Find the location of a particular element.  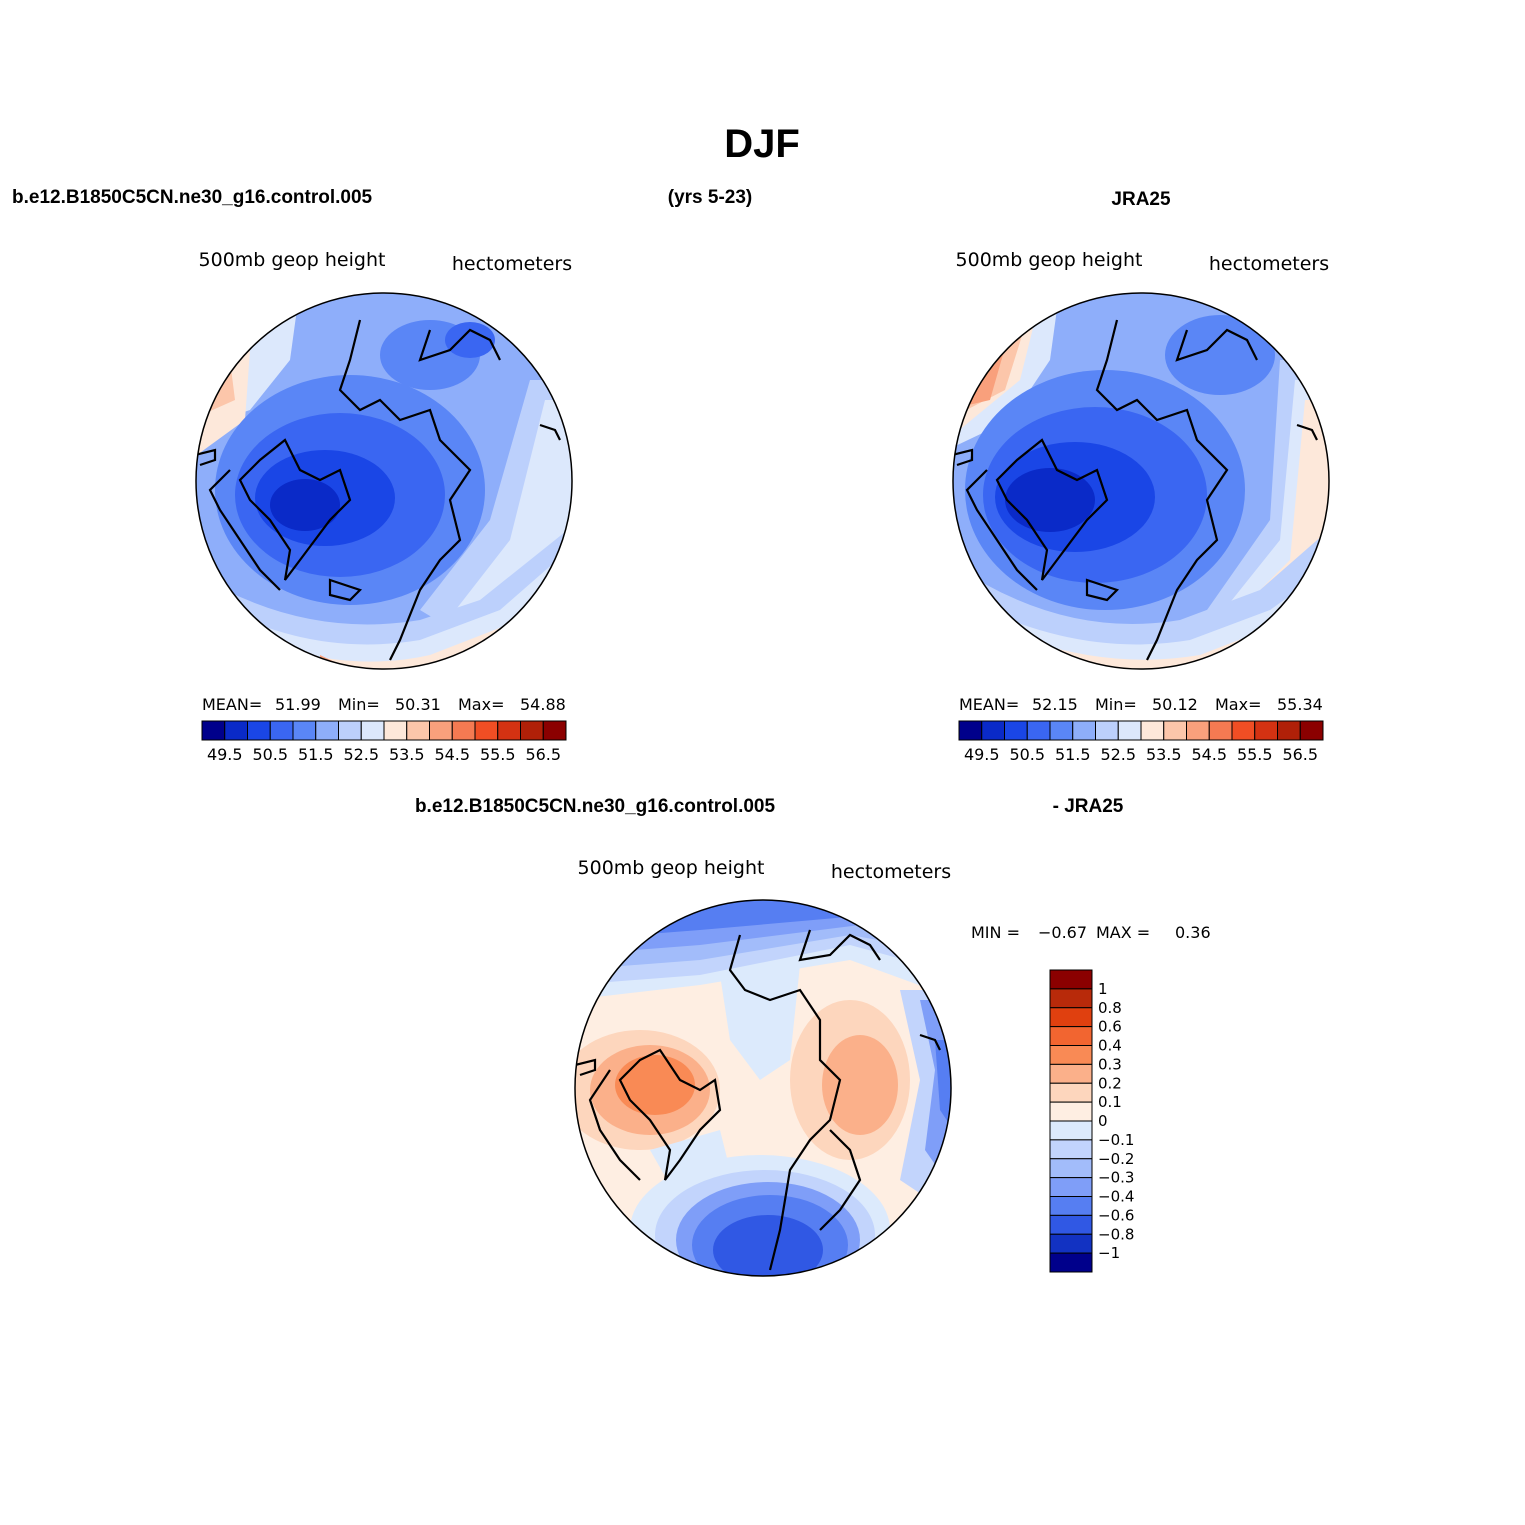

model-max-label: Max= is located at coordinates (481, 704).